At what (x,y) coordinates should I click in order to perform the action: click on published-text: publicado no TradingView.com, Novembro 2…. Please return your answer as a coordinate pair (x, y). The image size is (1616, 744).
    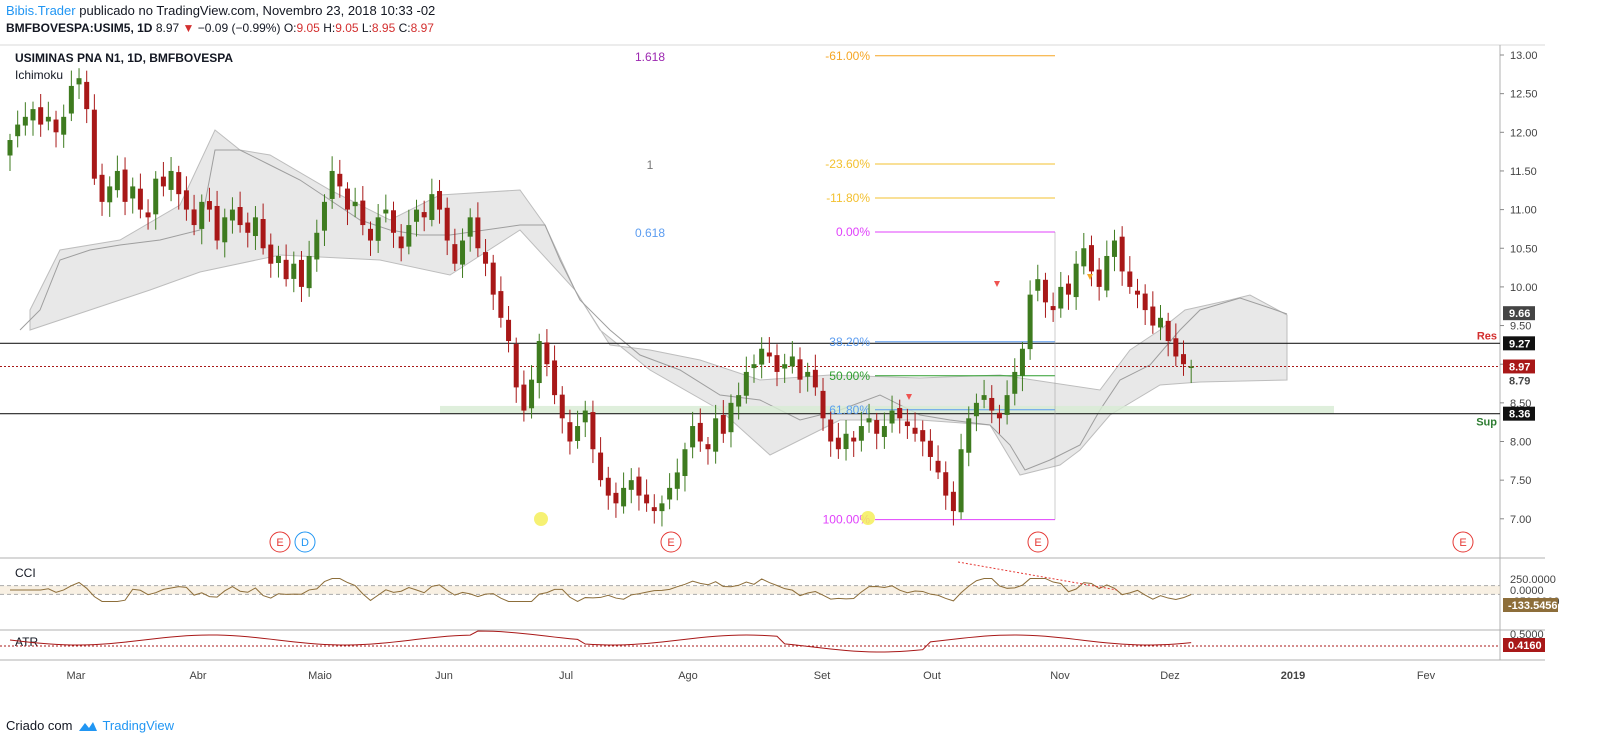
    Looking at the image, I should click on (257, 10).